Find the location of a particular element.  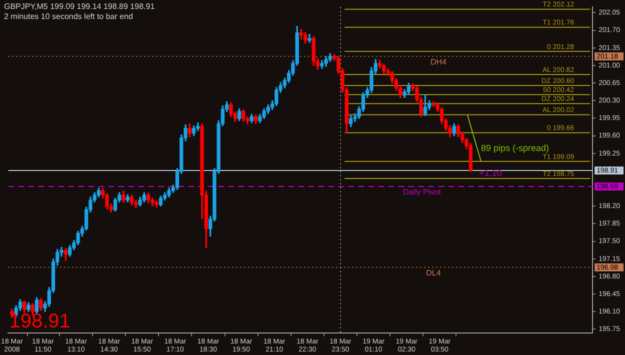

annotation: 198.91 is located at coordinates (39, 321).